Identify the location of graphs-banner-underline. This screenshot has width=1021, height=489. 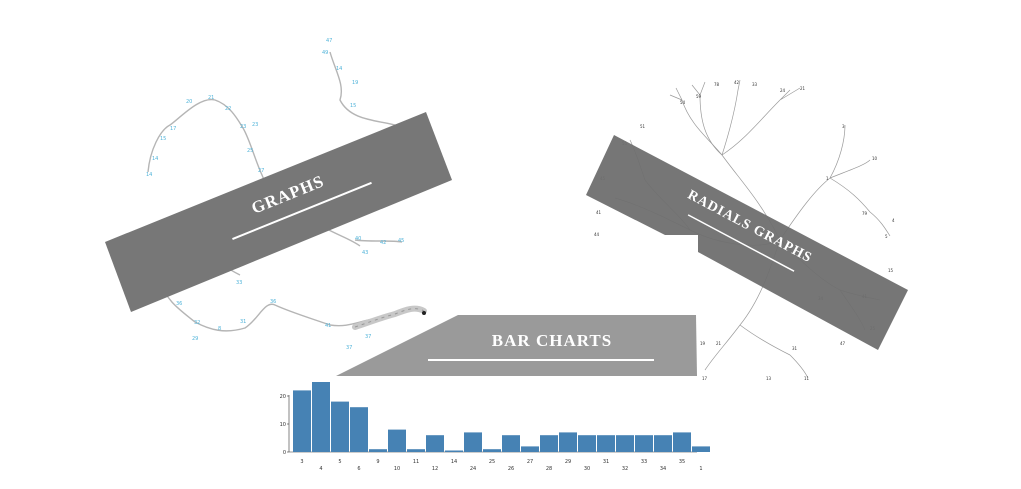
(302, 210).